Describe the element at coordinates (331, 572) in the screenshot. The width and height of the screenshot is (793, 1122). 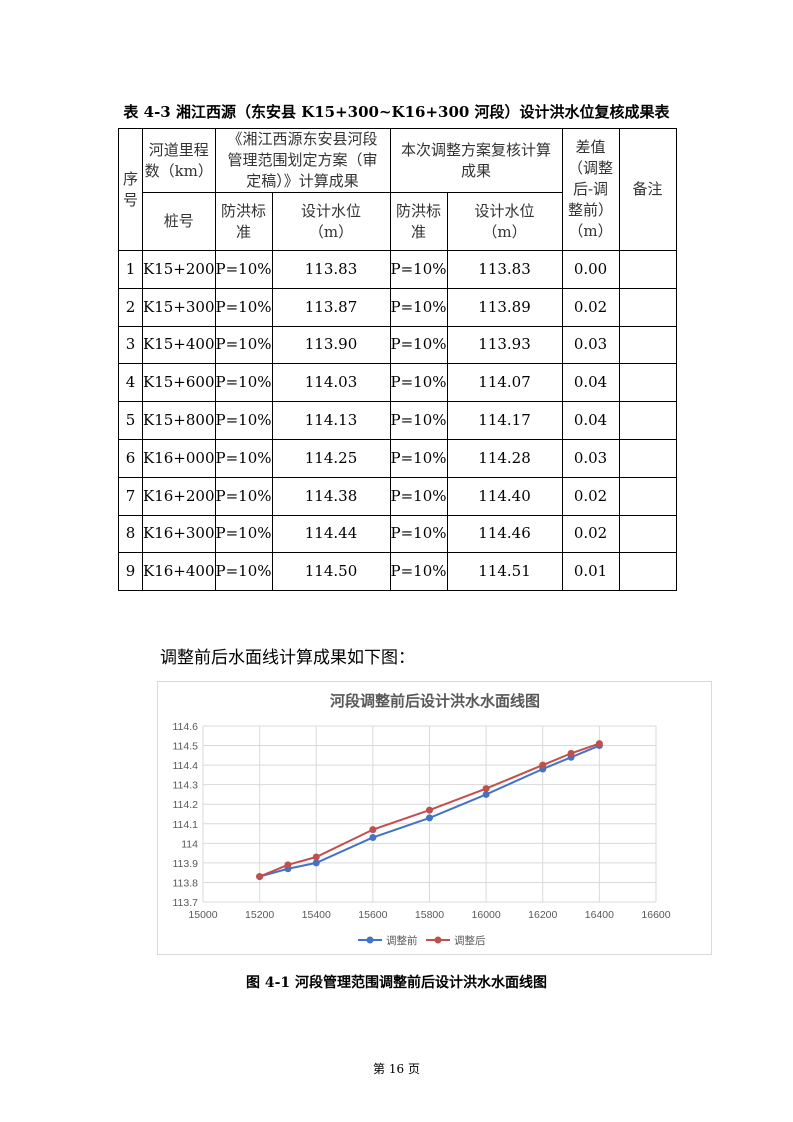
I see `cell-level: 114.50` at that location.